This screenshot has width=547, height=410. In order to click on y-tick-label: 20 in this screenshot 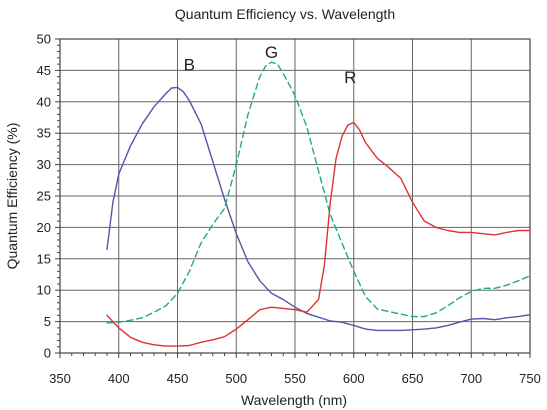, I will do `click(44, 227)`.